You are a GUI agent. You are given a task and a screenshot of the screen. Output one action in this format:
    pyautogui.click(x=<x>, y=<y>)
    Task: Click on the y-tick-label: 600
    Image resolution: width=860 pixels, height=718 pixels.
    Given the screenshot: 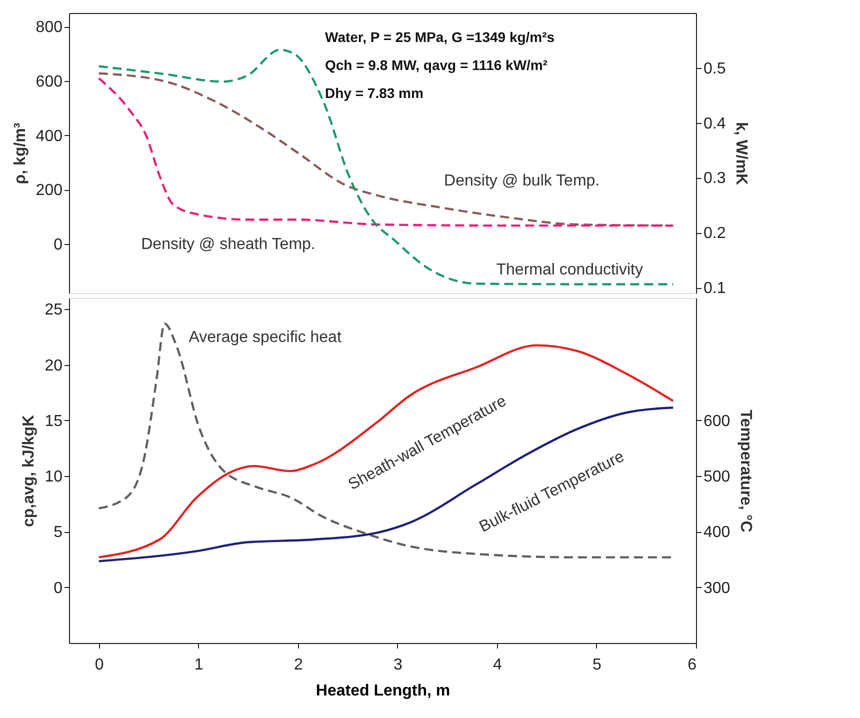 What is the action you would take?
    pyautogui.click(x=49, y=81)
    